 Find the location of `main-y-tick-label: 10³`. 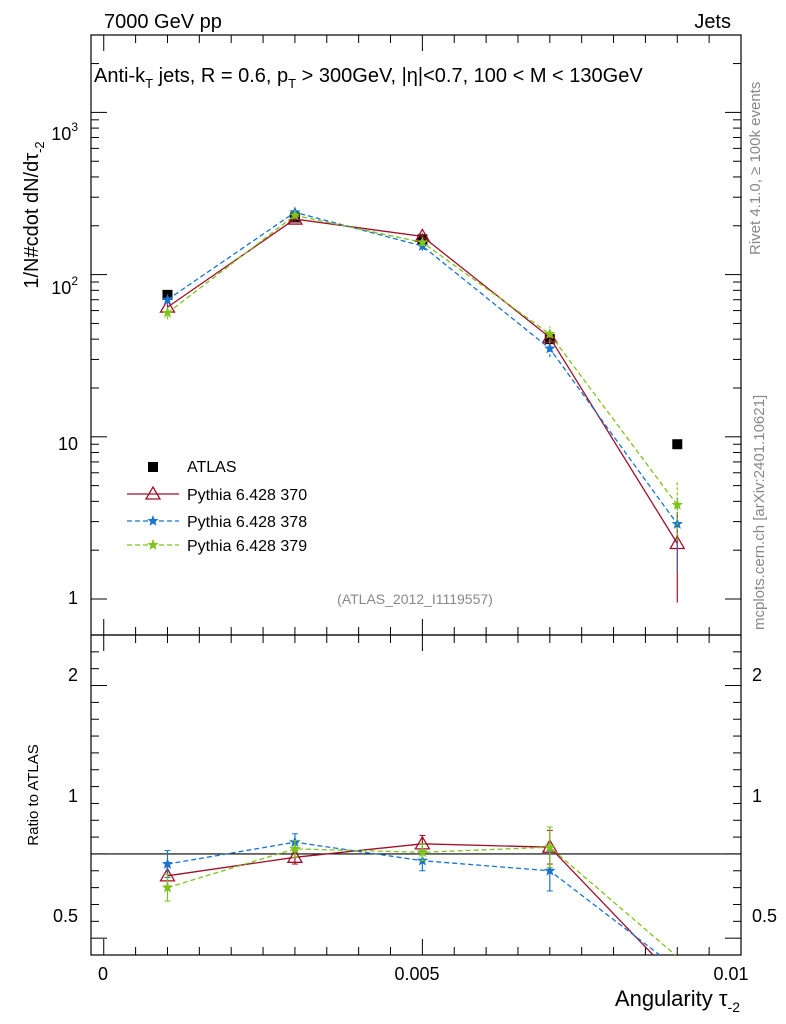

main-y-tick-label: 10³ is located at coordinates (64, 132).